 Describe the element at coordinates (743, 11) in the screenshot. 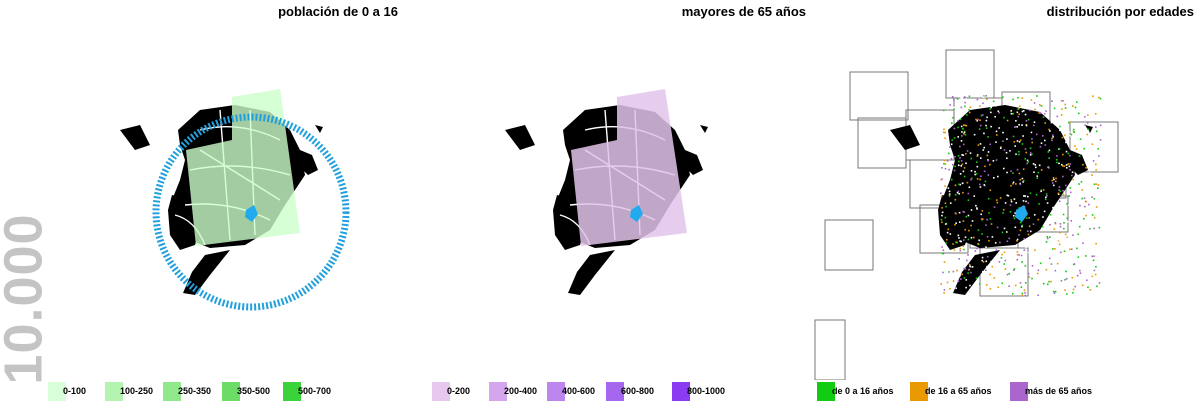

I see `panel-title-elderly: mayores de 65 años` at that location.